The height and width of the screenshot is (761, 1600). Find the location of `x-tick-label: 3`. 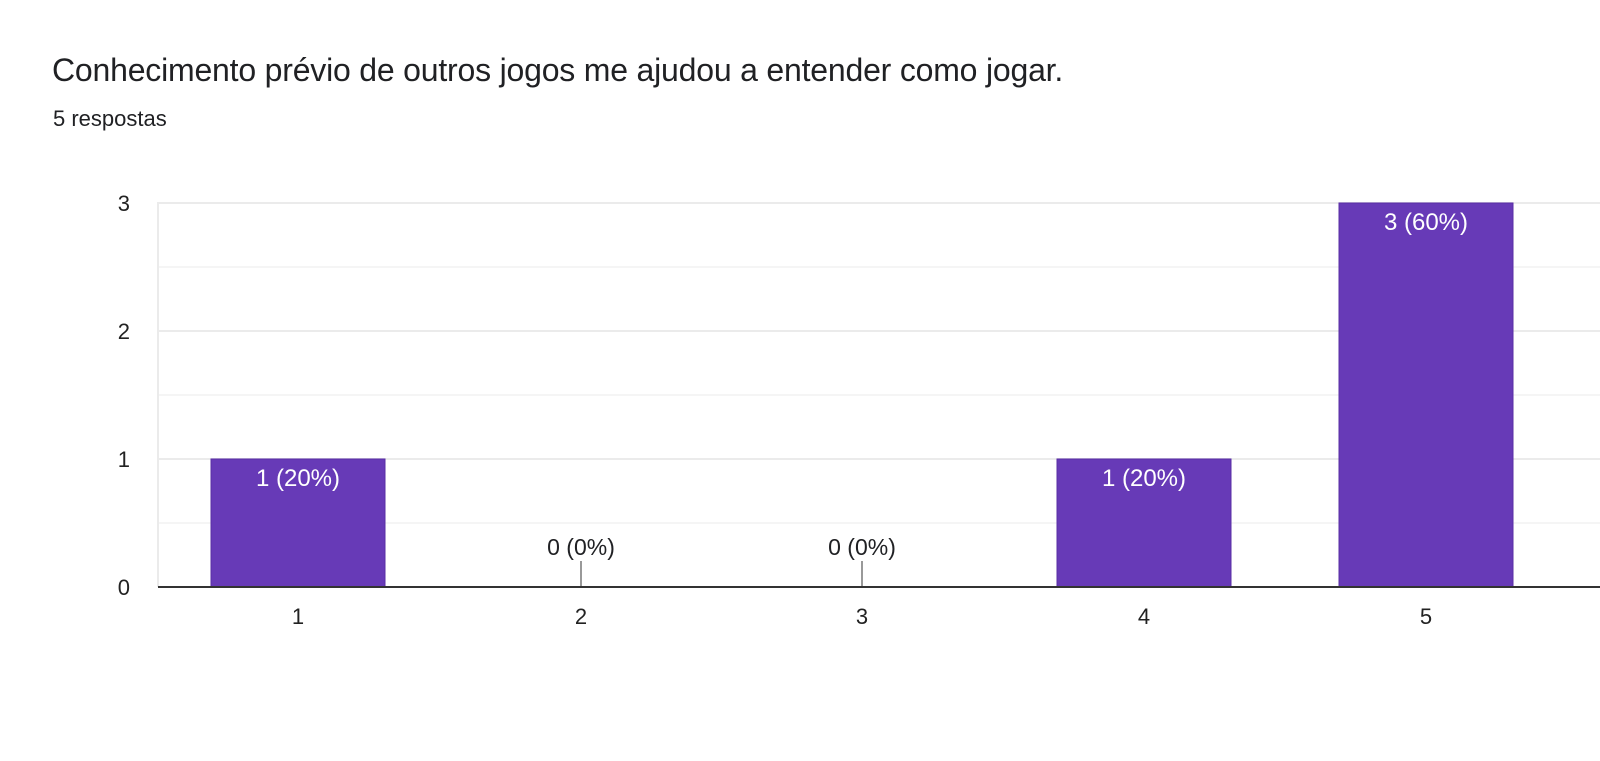

x-tick-label: 3 is located at coordinates (862, 616).